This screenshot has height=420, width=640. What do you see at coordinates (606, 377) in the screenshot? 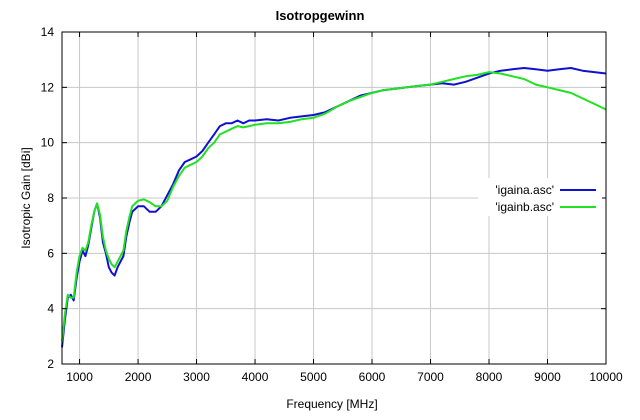
I see `x-tick-label: 10000` at bounding box center [606, 377].